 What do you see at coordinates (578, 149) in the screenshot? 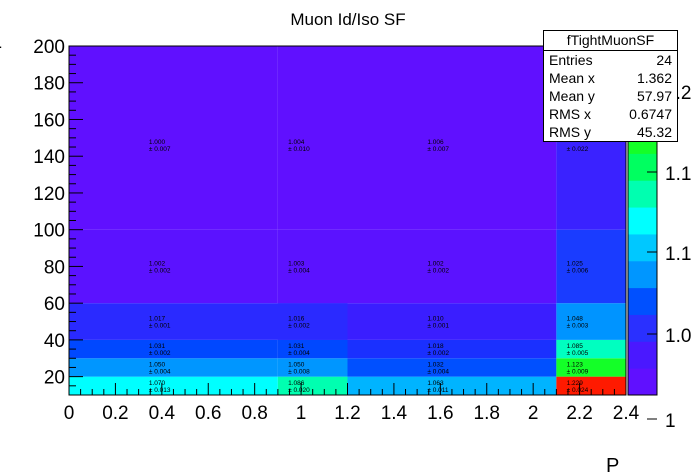
I see `cell-error-label: ± 0.022` at bounding box center [578, 149].